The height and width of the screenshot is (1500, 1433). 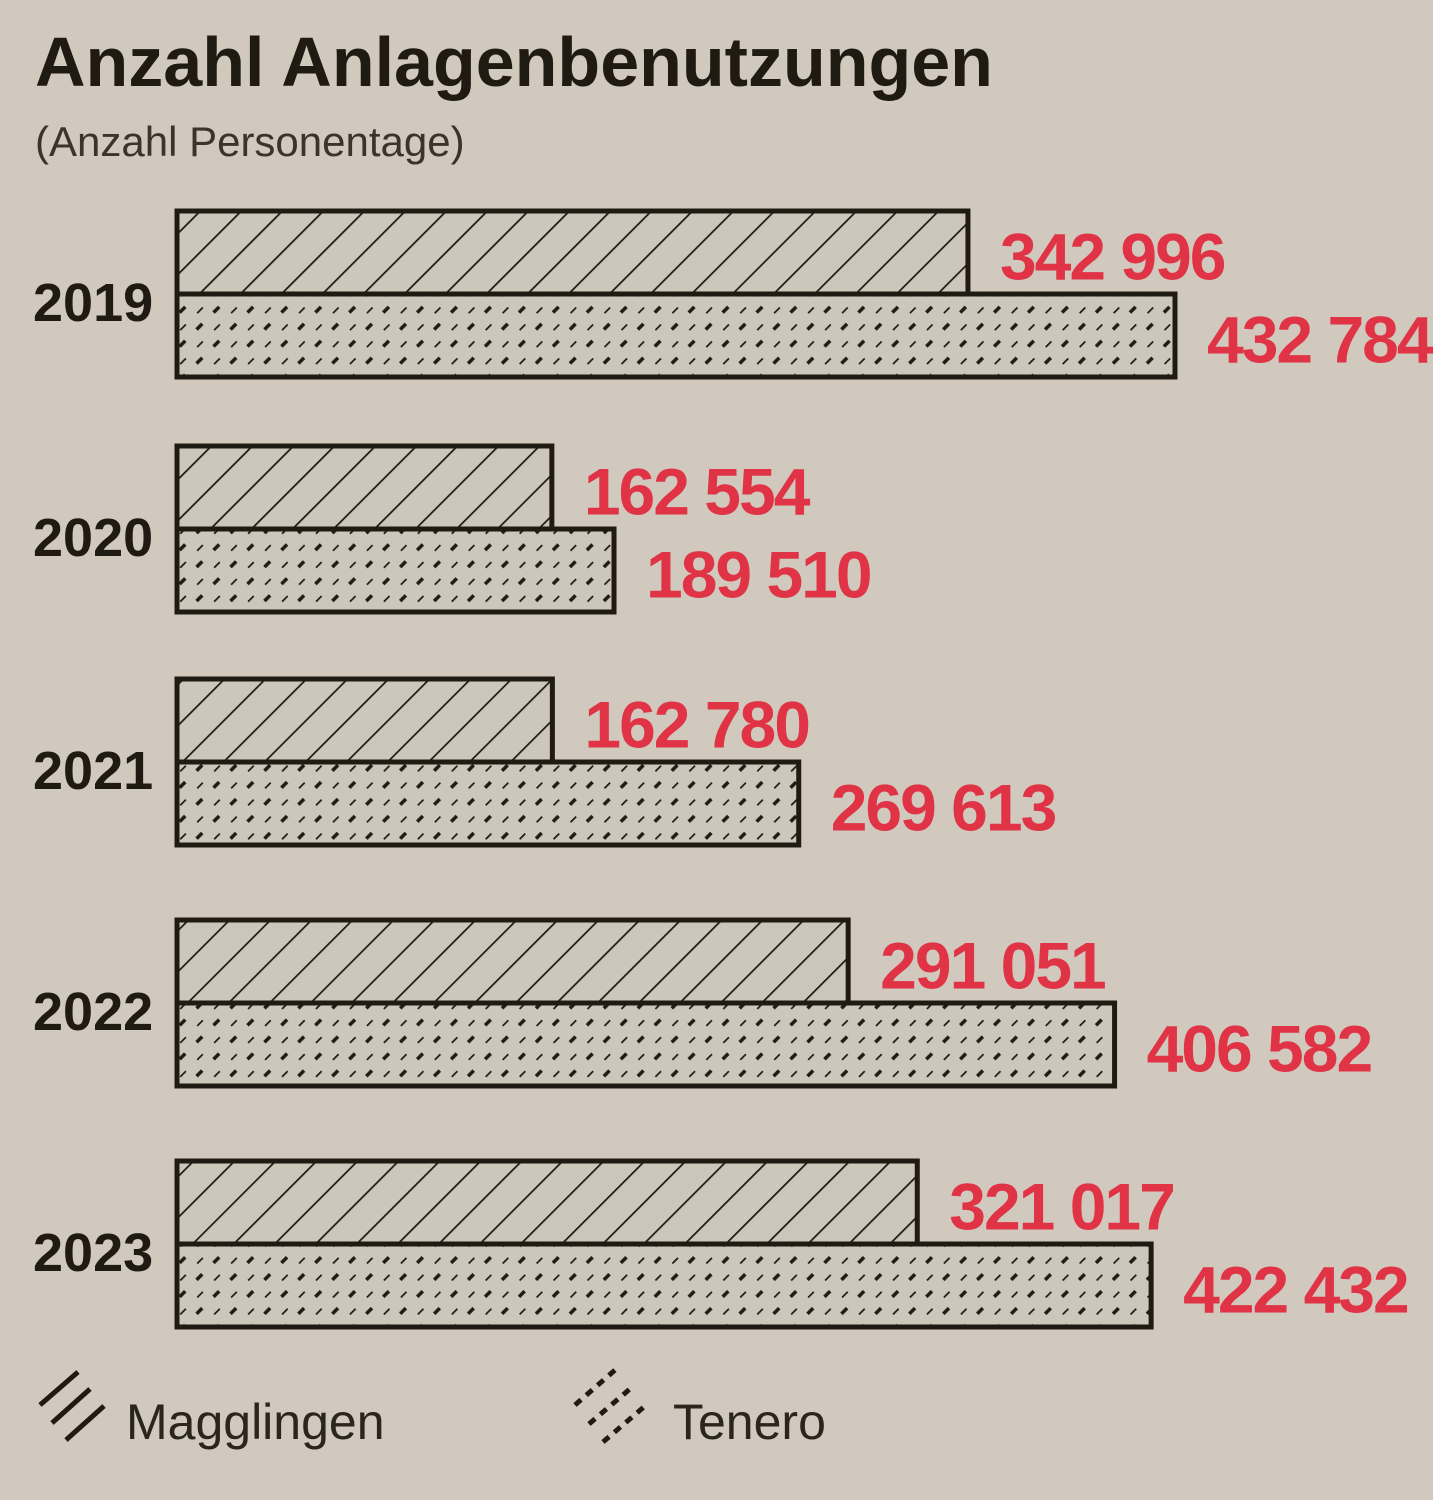 I want to click on chart-subtitle: (Anzahl Personentage), so click(x=250, y=141).